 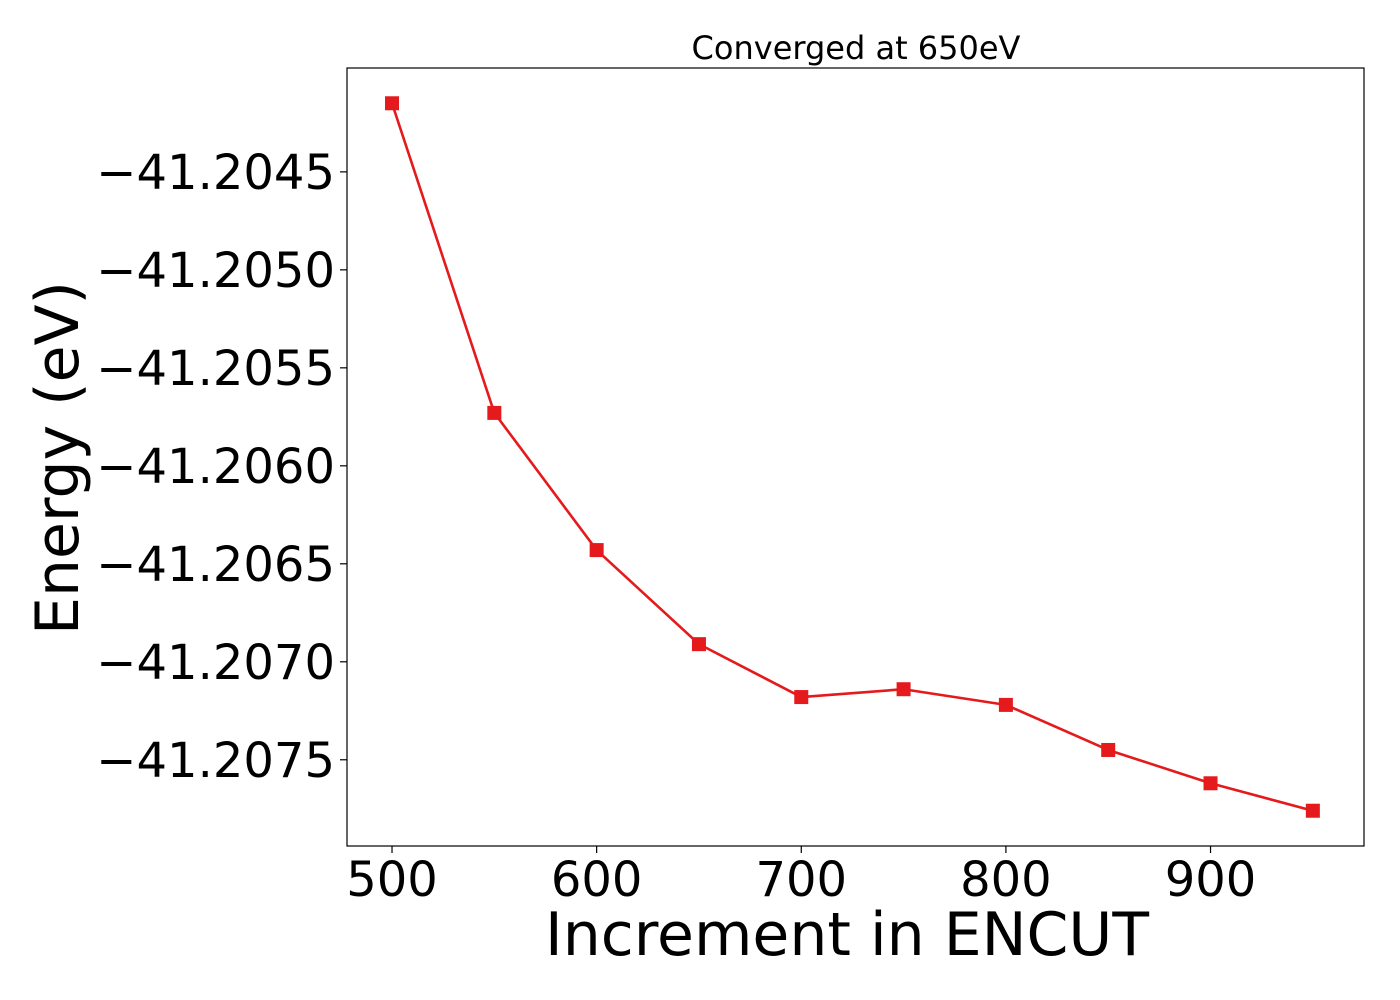 I want to click on y-tick-label: −41.2055, so click(x=215, y=369).